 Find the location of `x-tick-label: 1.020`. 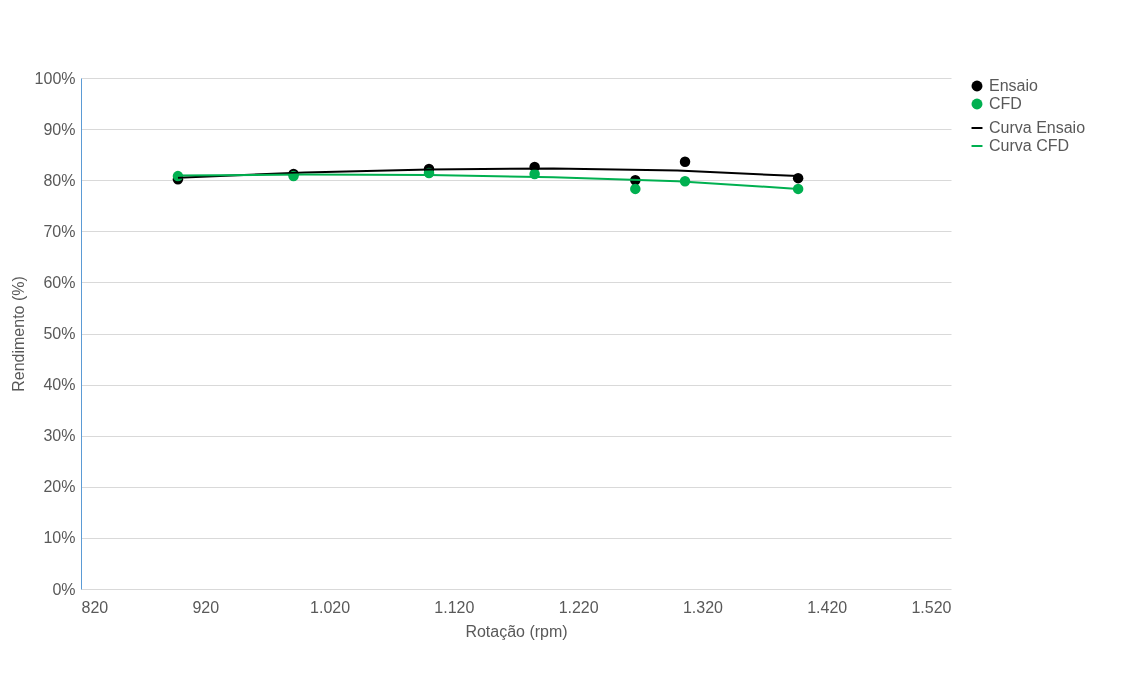

x-tick-label: 1.020 is located at coordinates (330, 607).